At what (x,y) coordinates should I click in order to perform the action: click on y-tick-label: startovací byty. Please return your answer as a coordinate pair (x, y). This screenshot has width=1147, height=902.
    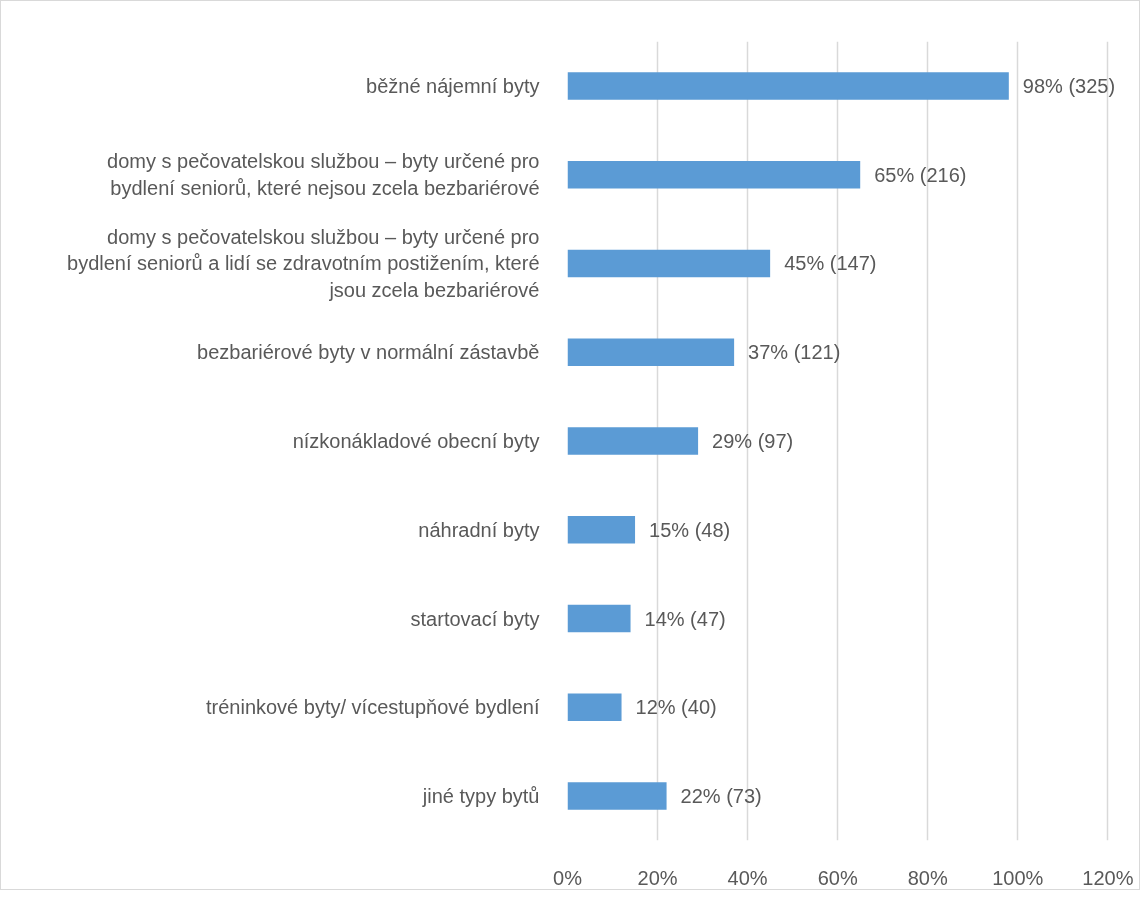
    Looking at the image, I should click on (475, 618).